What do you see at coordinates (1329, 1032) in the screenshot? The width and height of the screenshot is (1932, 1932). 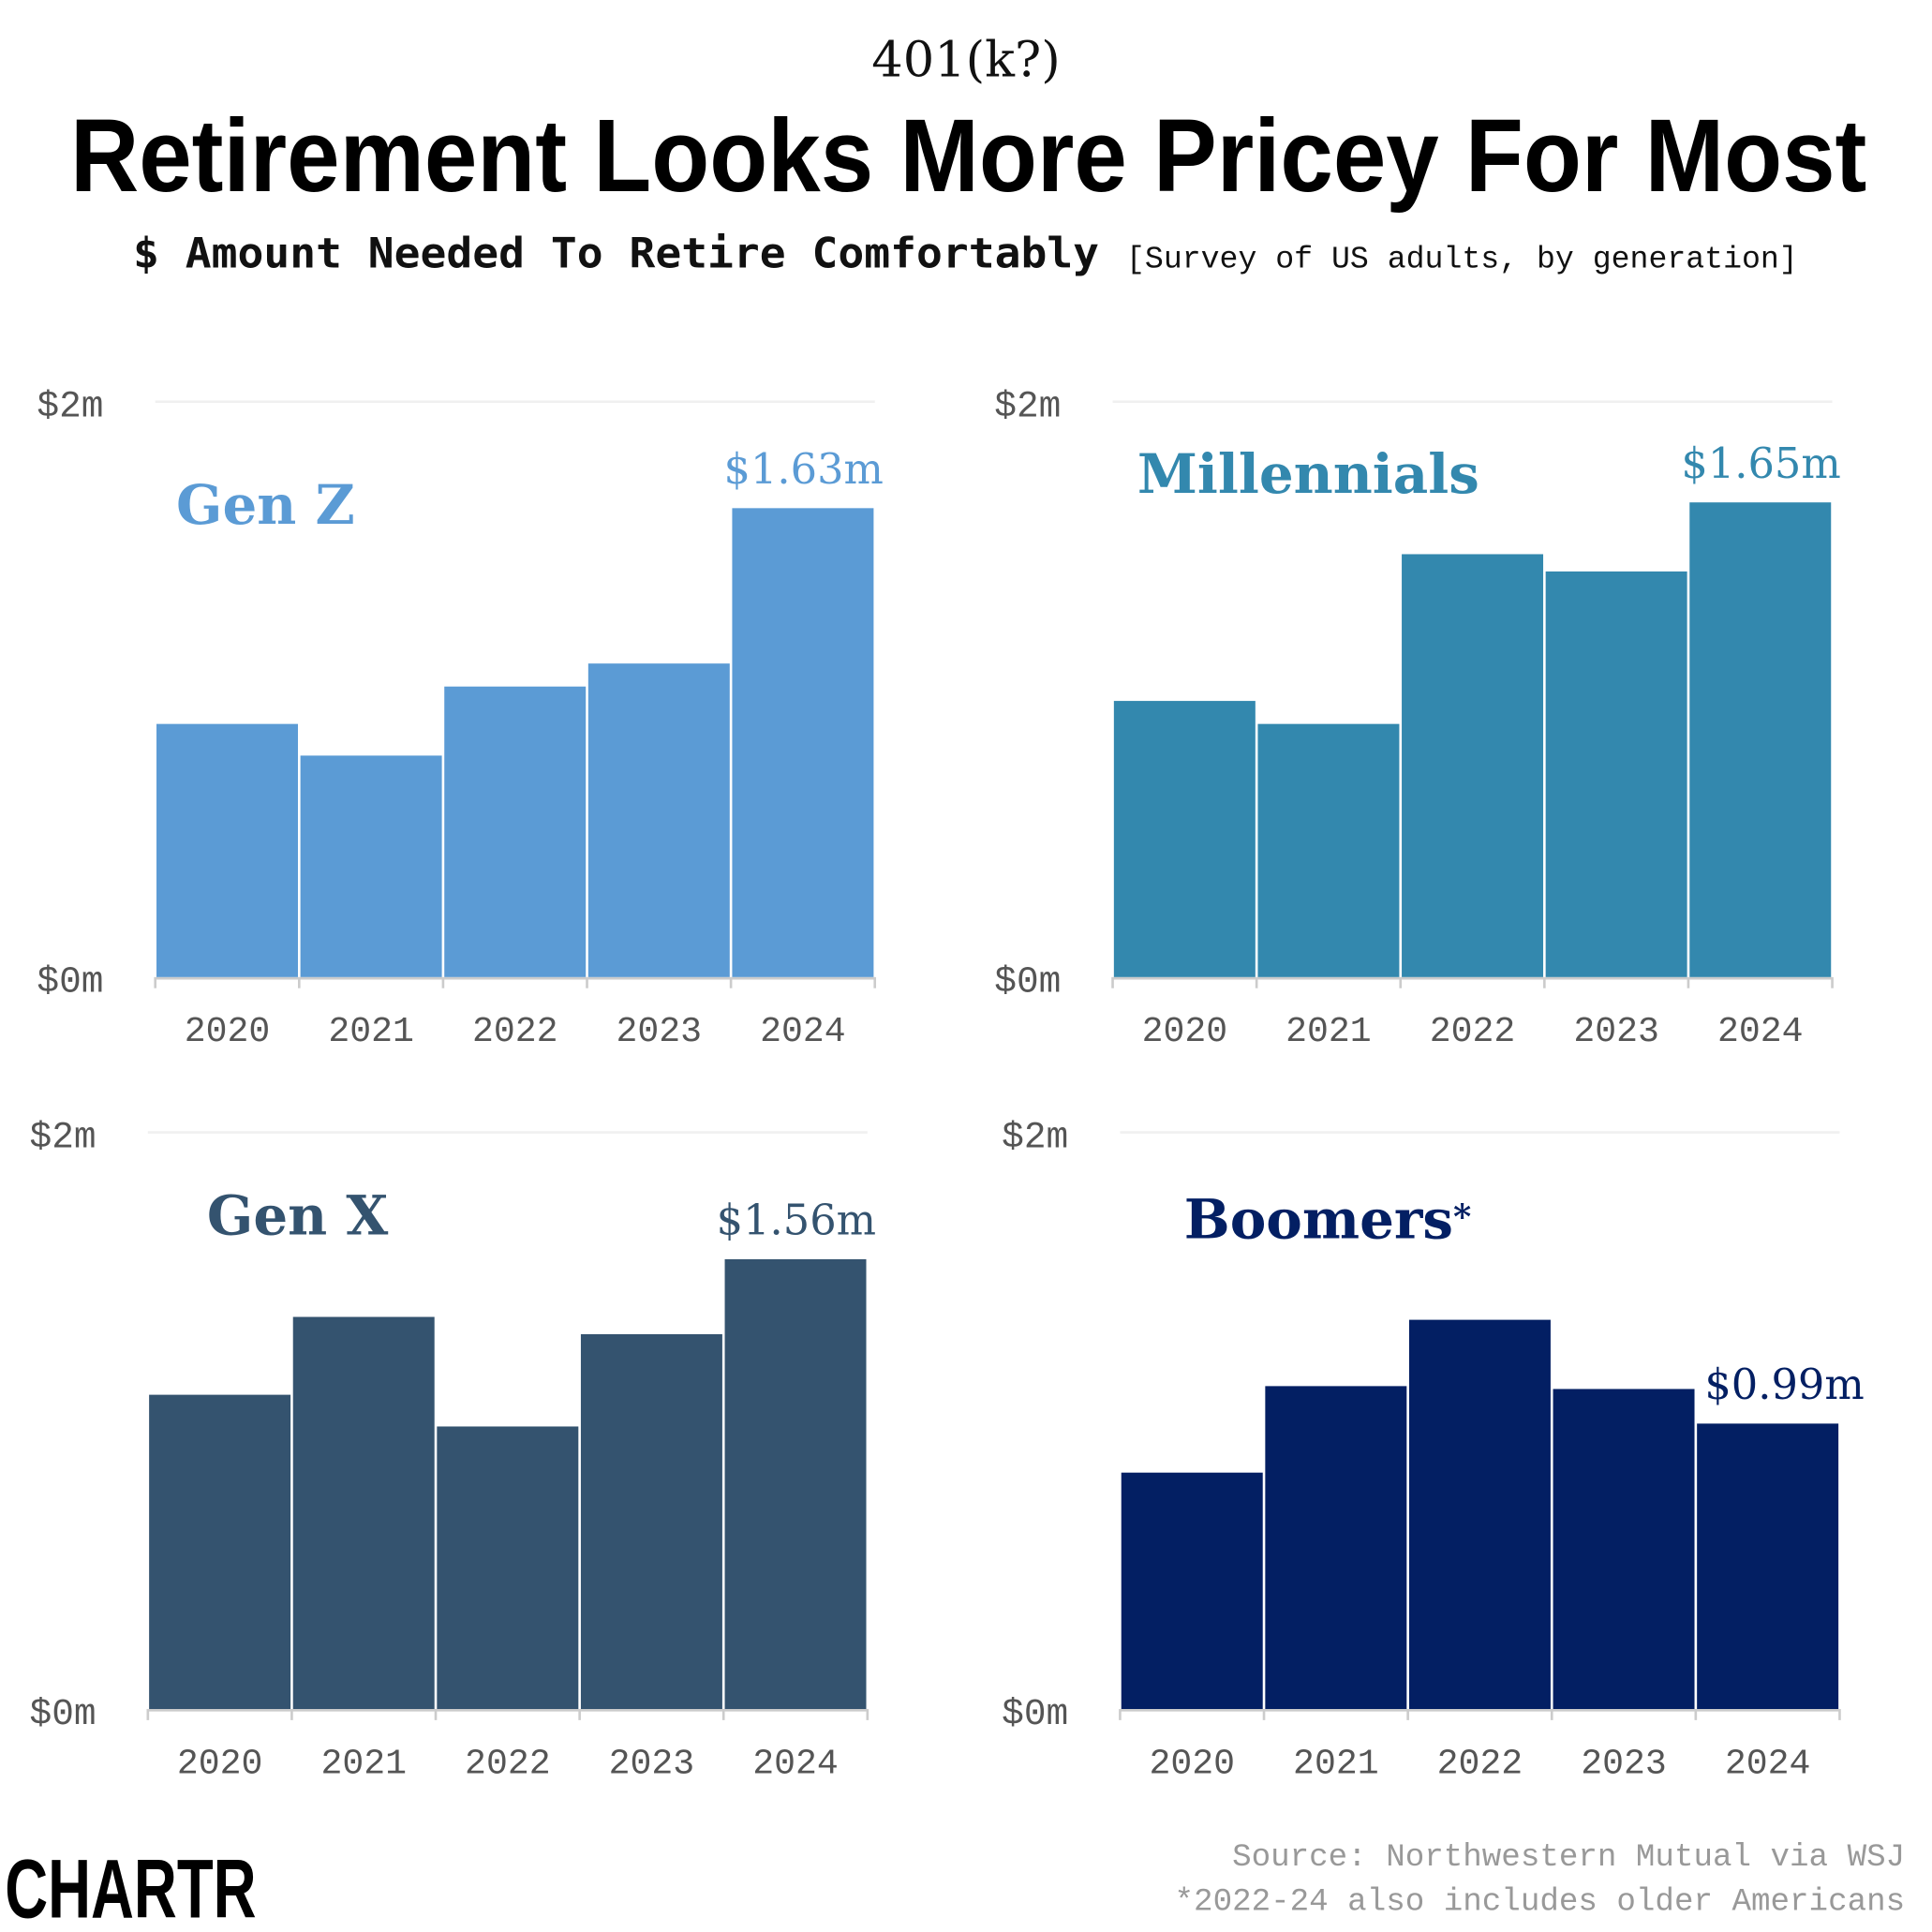 I see `millennials-xtick-label: 2021` at bounding box center [1329, 1032].